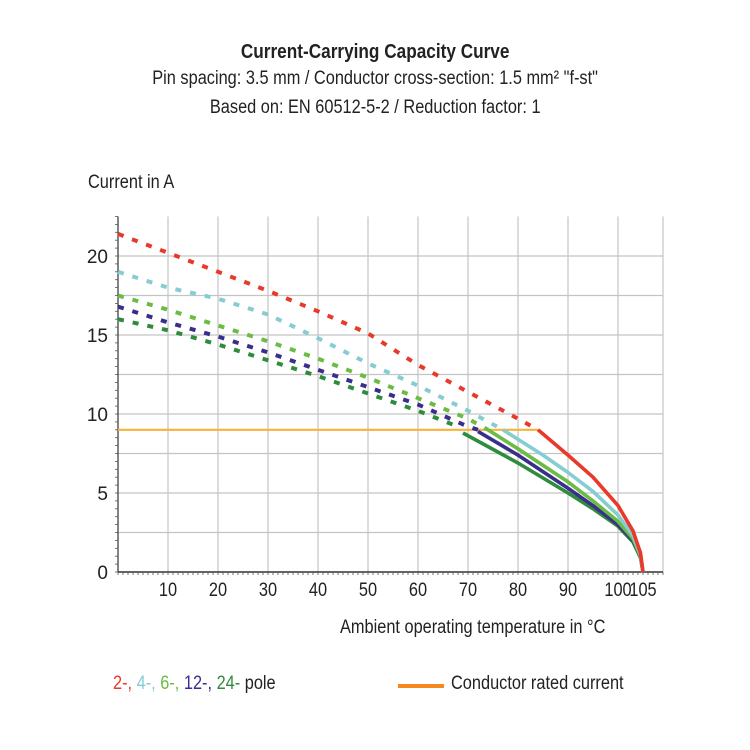 The image size is (750, 750). What do you see at coordinates (170, 683) in the screenshot?
I see `legend-label-6-pole: 6-,` at bounding box center [170, 683].